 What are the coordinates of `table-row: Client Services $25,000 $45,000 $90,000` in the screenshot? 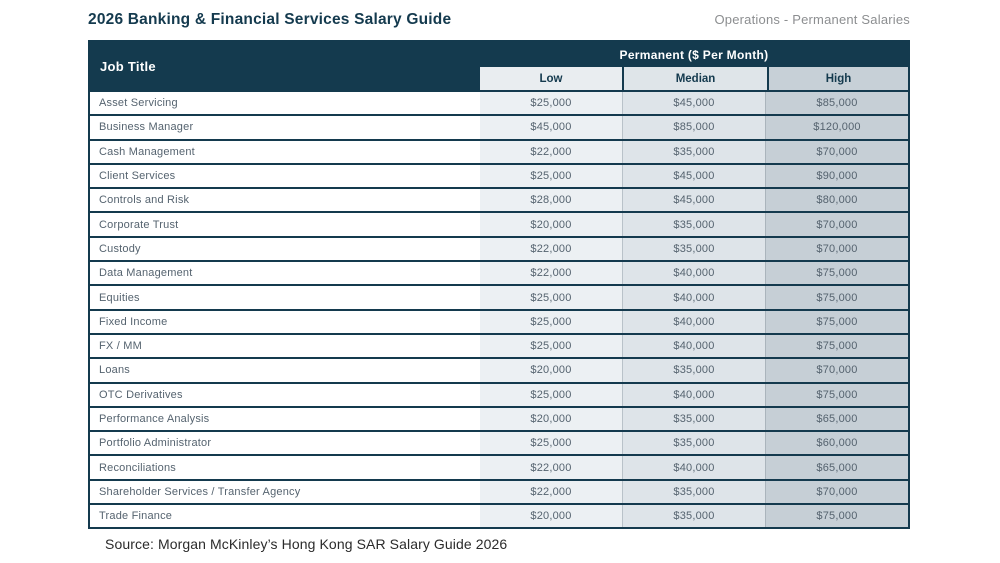 It's located at (499, 176).